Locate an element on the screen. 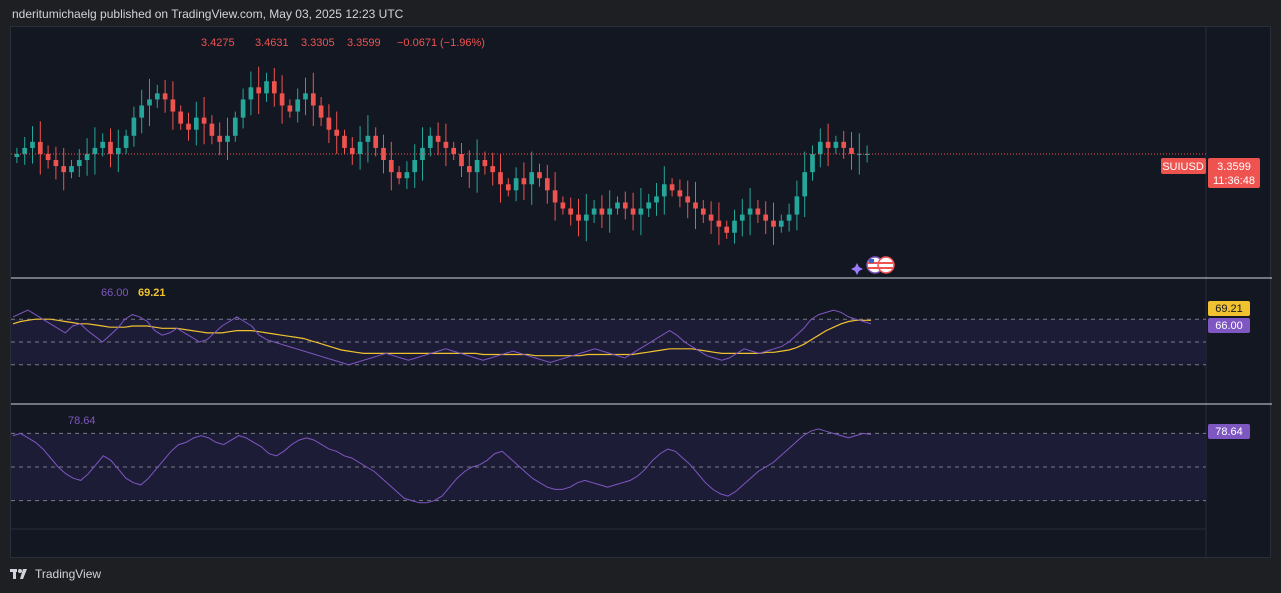  osc-axis-label: 78.64 is located at coordinates (1229, 432).